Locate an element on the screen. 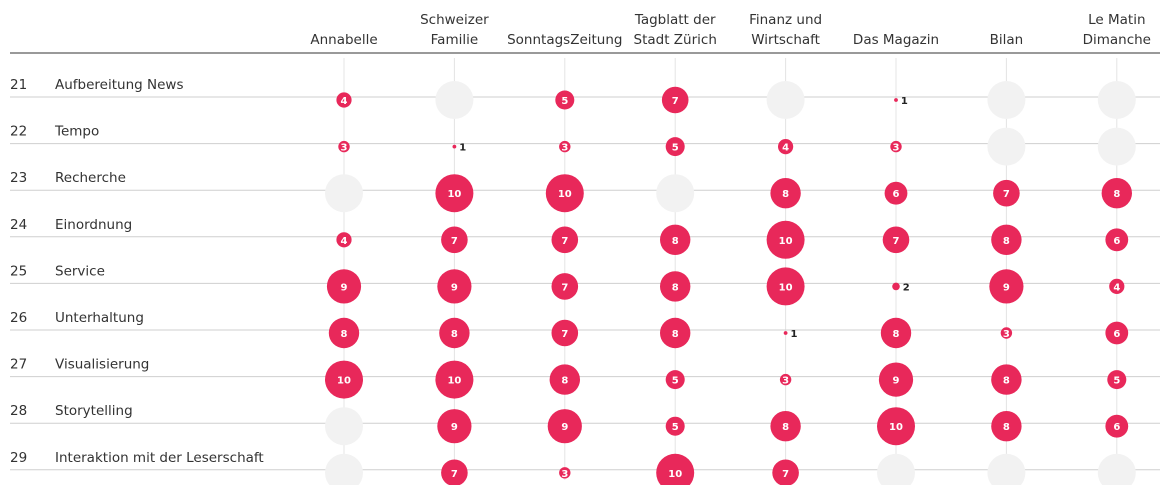  row-label: Service is located at coordinates (80, 271).